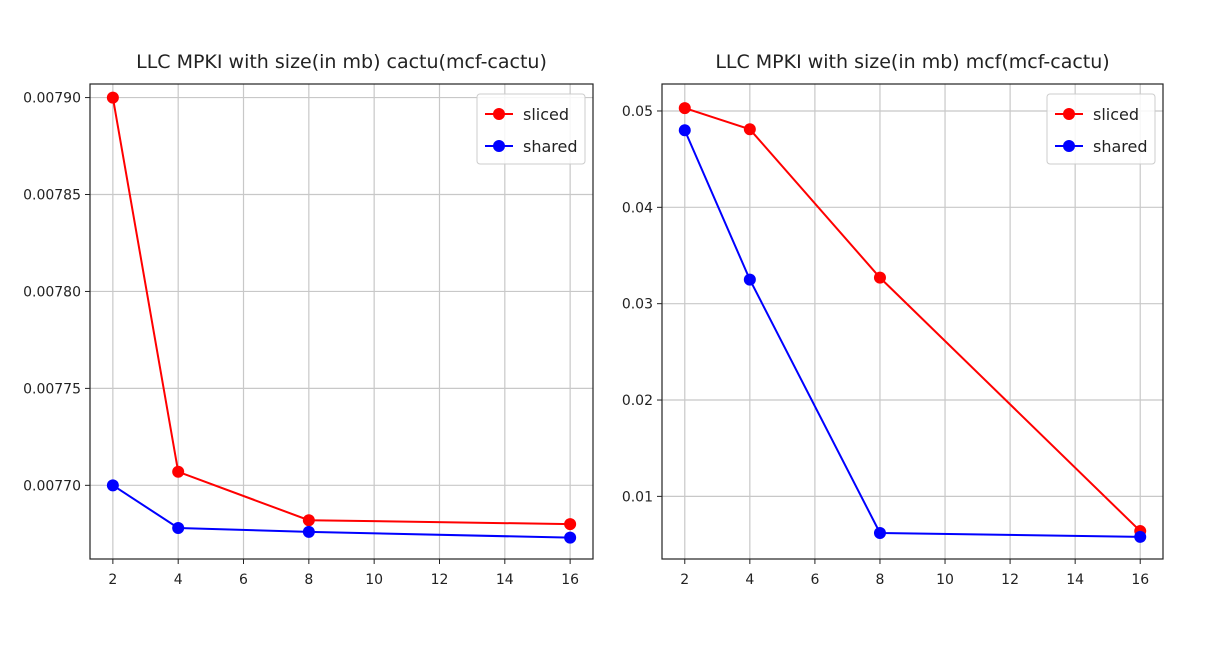  What do you see at coordinates (637, 112) in the screenshot?
I see `y-tick-label: 0.05` at bounding box center [637, 112].